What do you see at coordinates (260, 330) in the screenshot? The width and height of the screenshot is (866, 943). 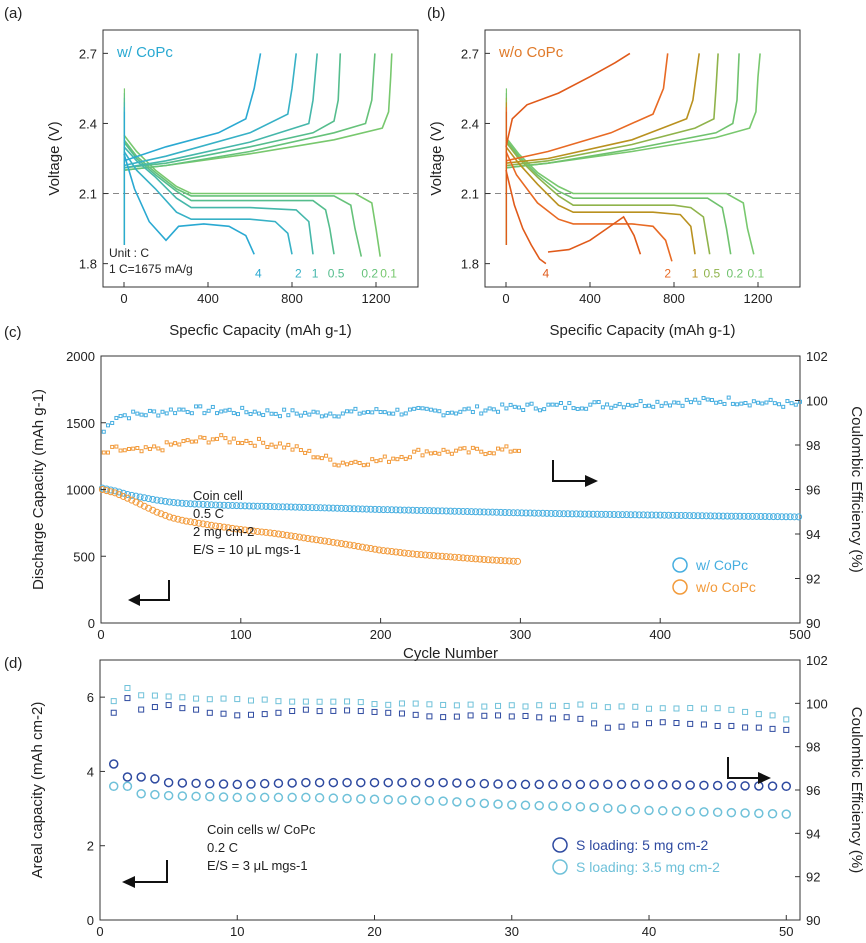 I see `panel-a-x-axis-label: Specfic Capacity (mAh g-1)` at bounding box center [260, 330].